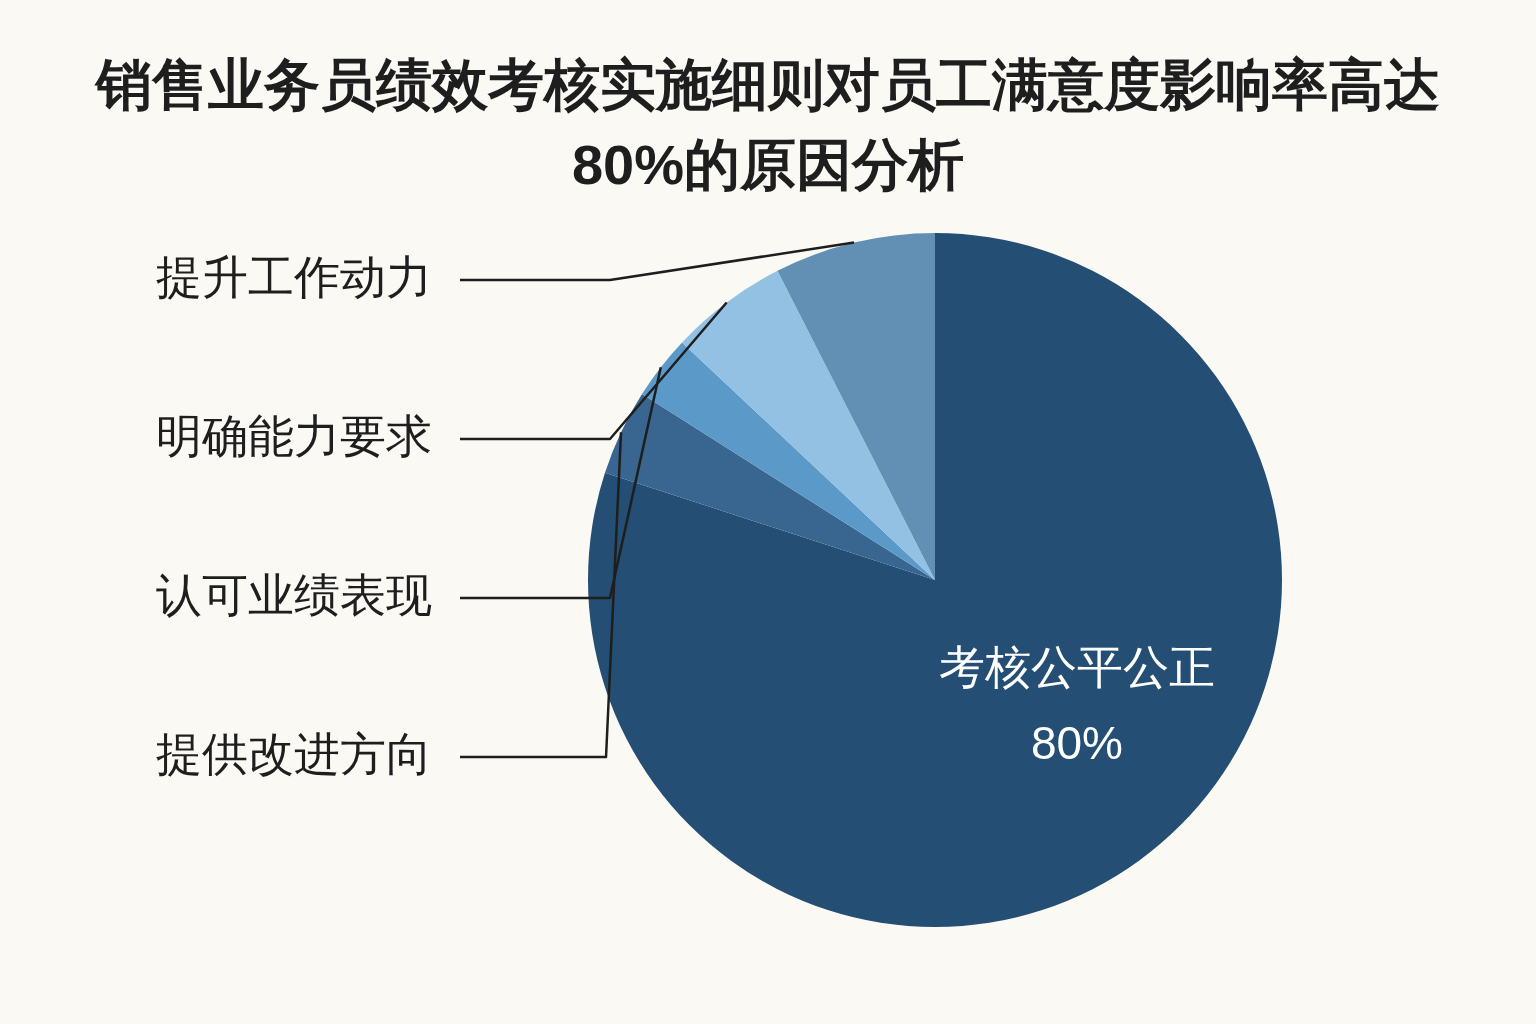 The width and height of the screenshot is (1536, 1024). I want to click on slice-label: 明确能力要求, so click(294, 435).